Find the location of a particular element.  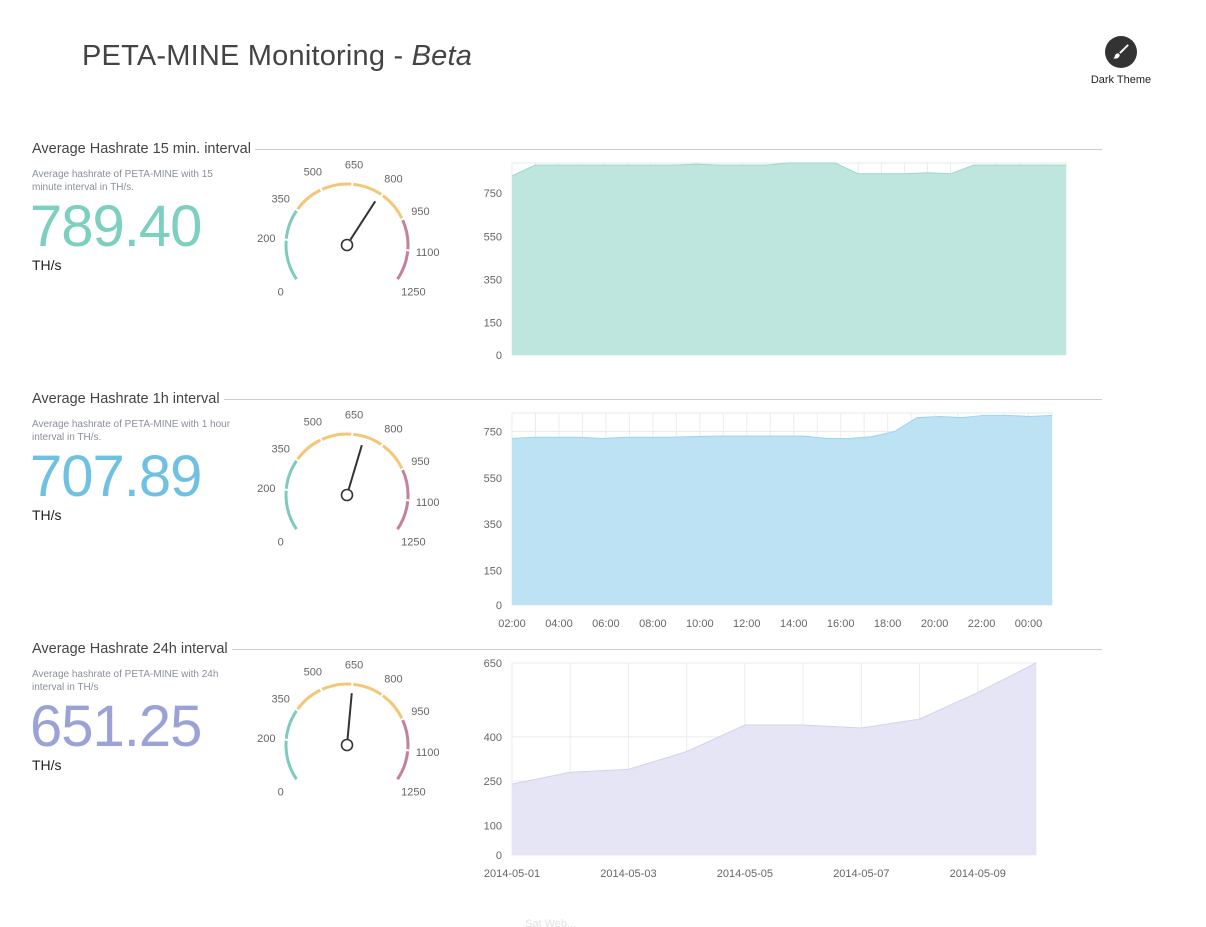

x-tick-label: 18:00 is located at coordinates (888, 624).